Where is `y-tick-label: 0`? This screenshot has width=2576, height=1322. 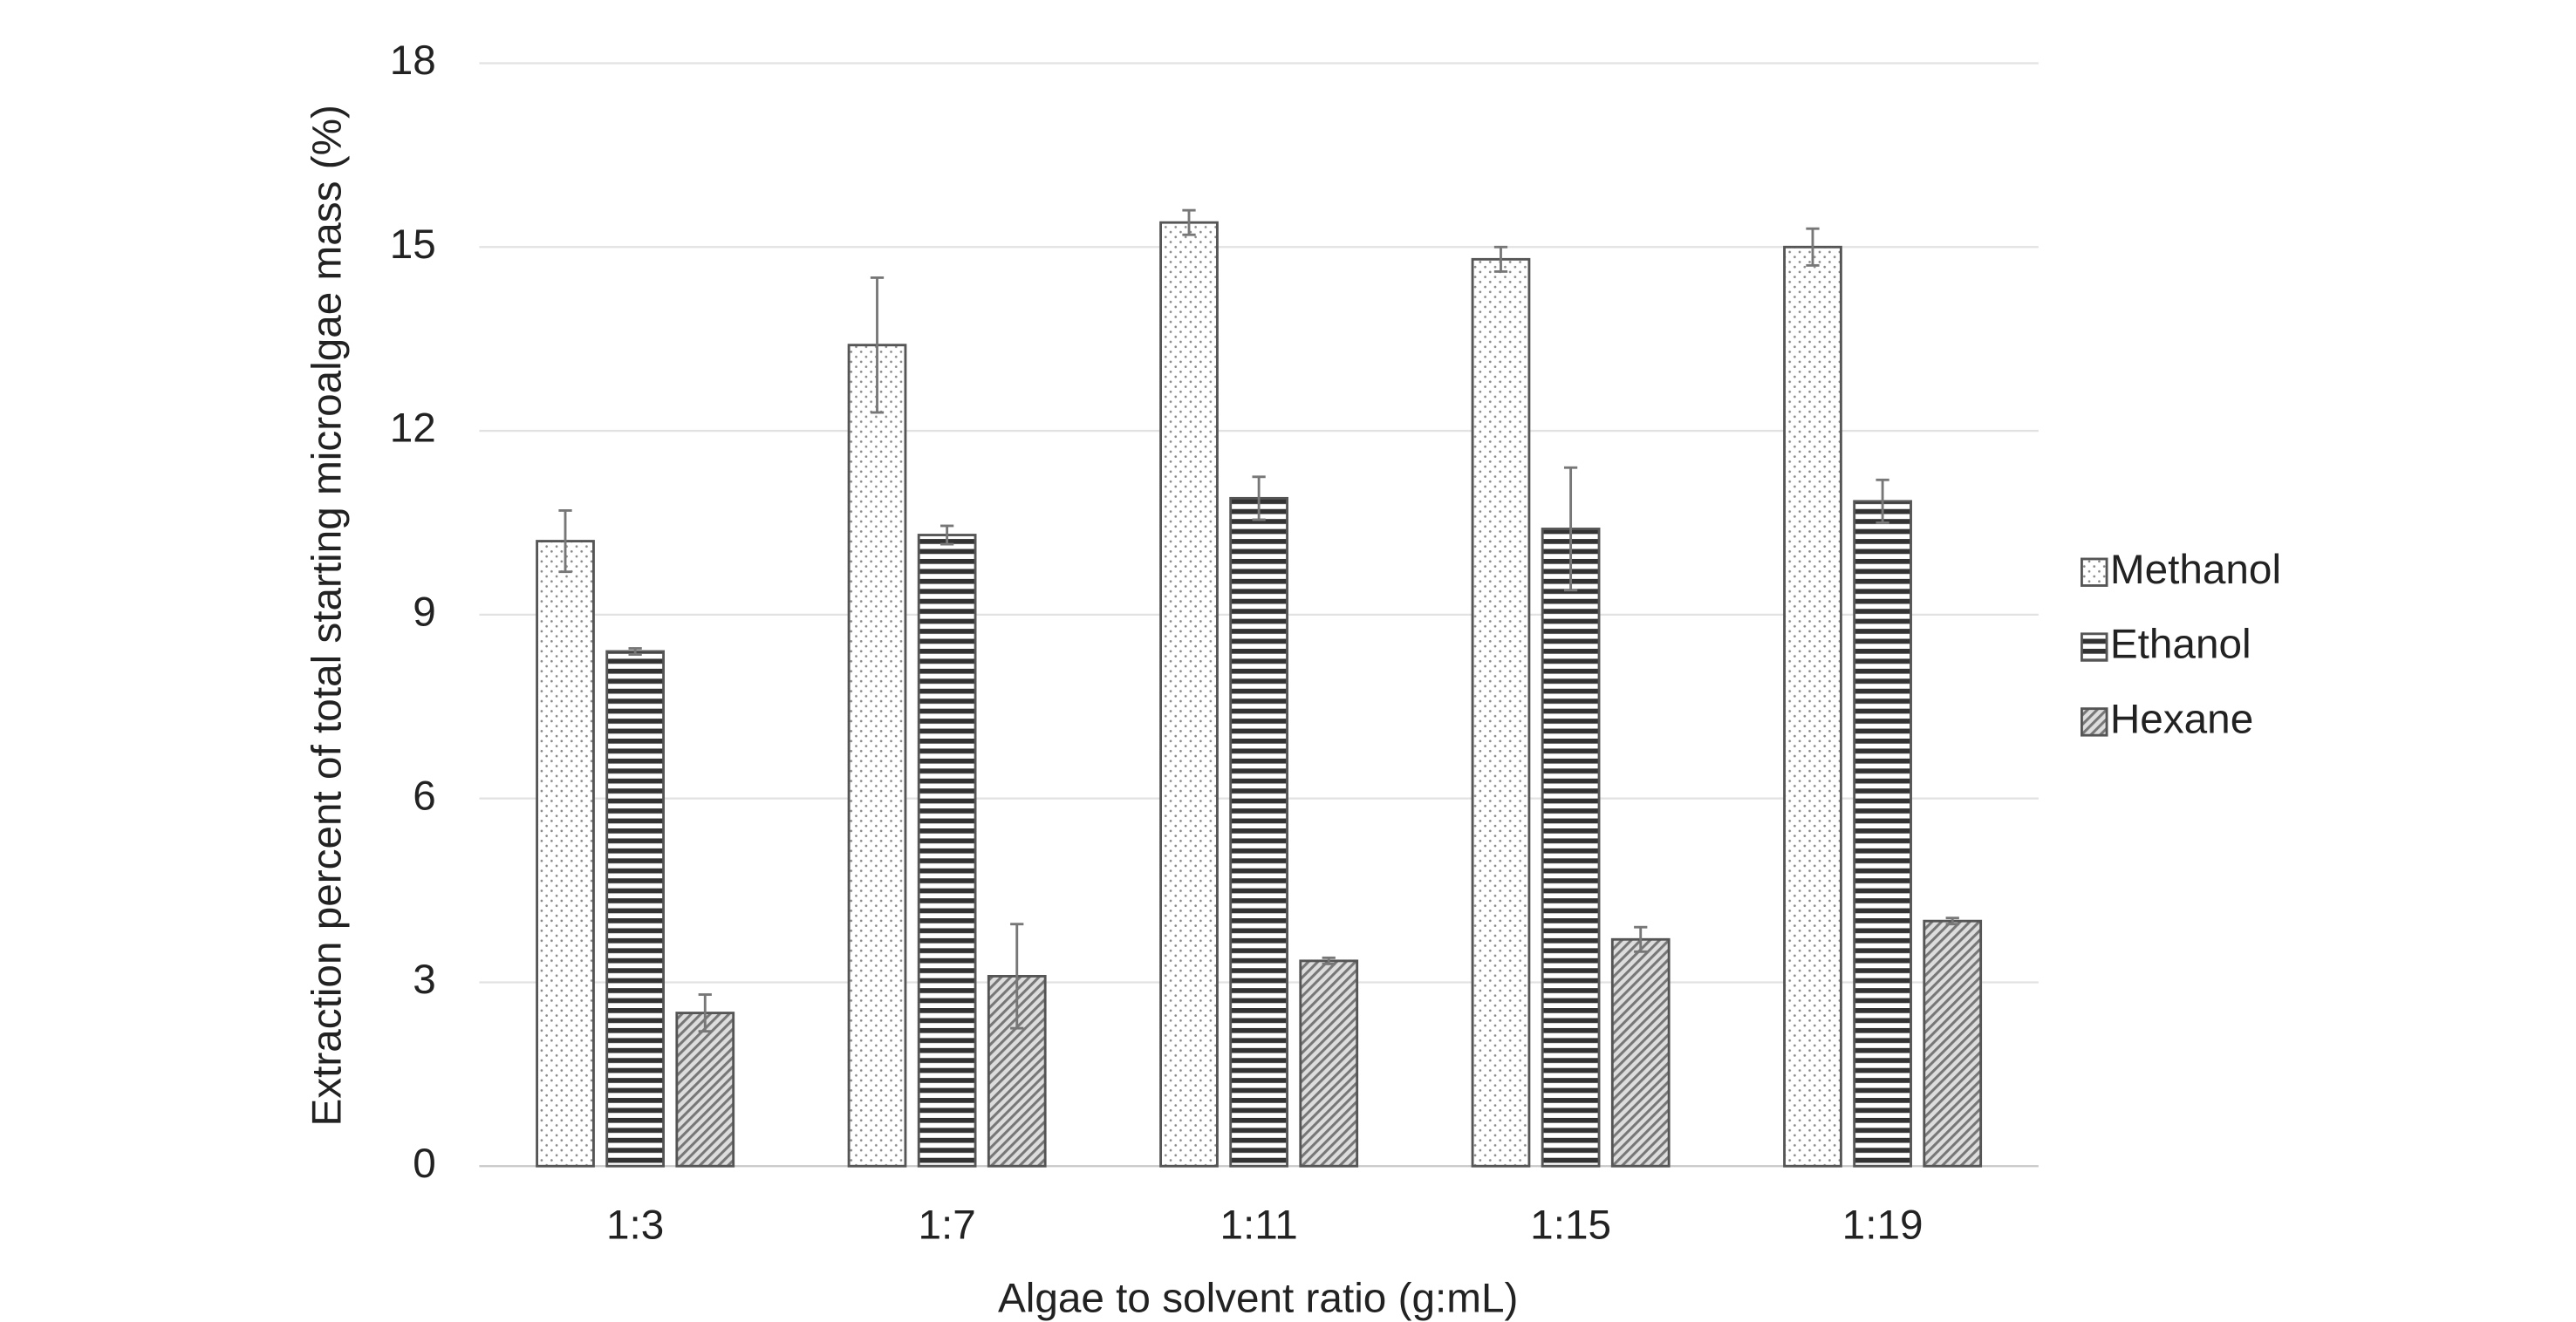
y-tick-label: 0 is located at coordinates (424, 1164).